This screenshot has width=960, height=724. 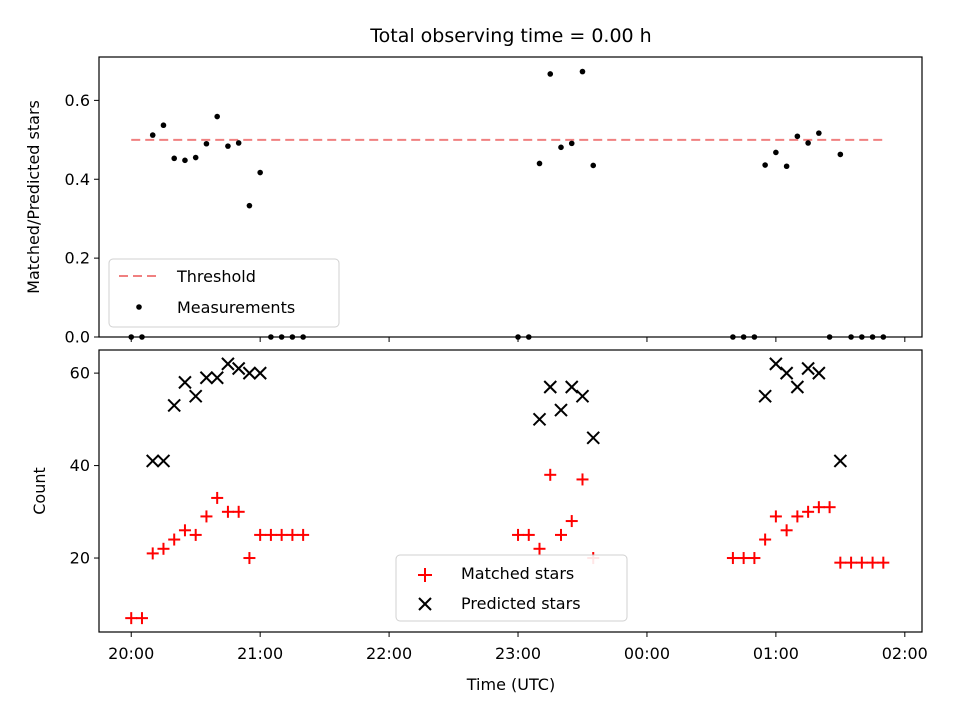 What do you see at coordinates (77, 179) in the screenshot?
I see `ratio-y-tick-label: 0.4` at bounding box center [77, 179].